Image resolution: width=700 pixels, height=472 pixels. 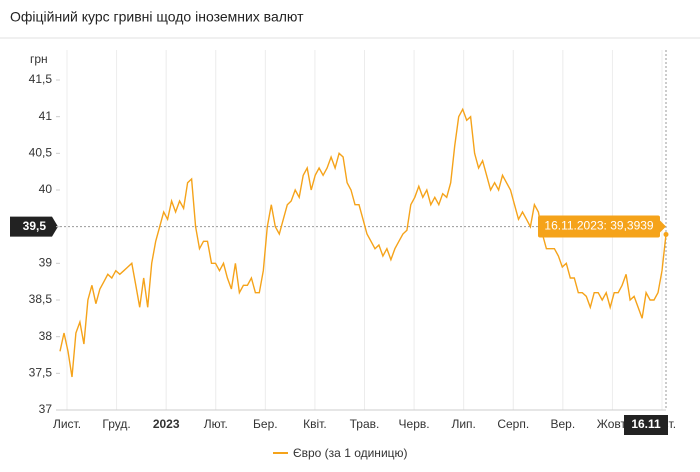 I want to click on y-axis-label: грн, so click(x=39, y=59).